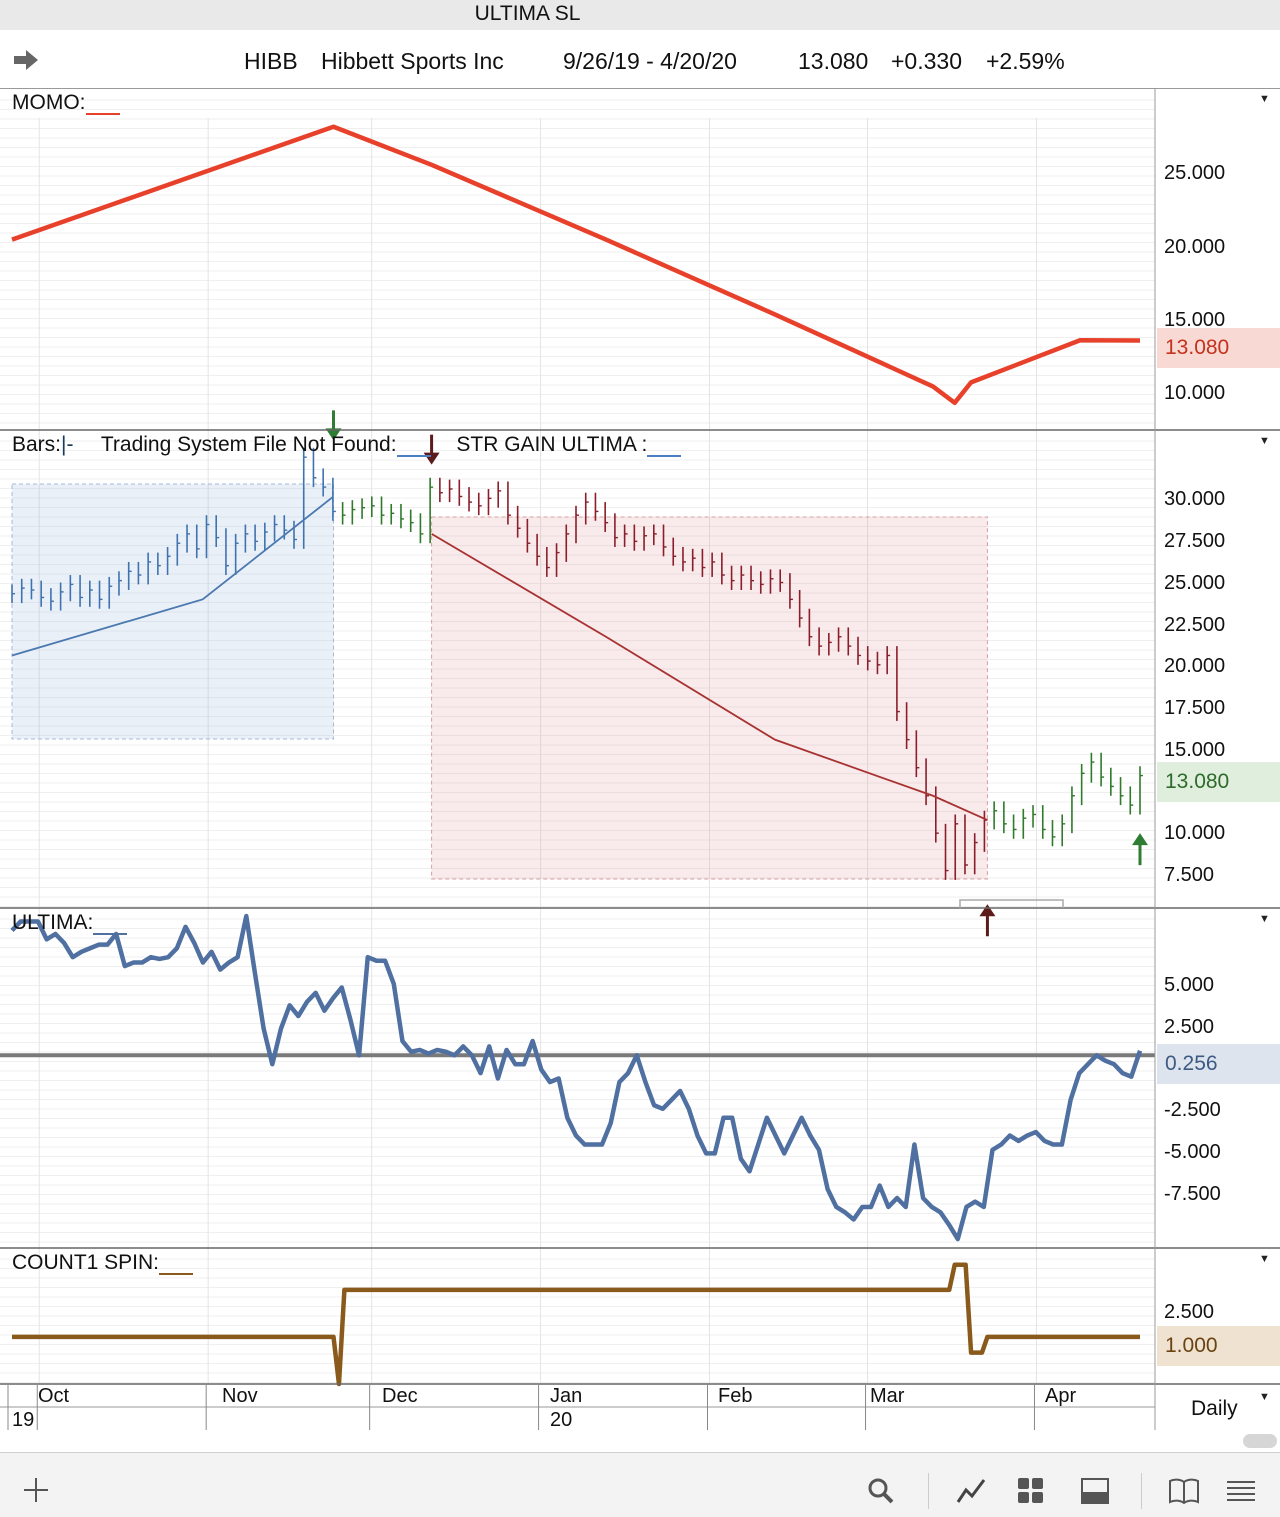  What do you see at coordinates (709, 677) in the screenshot?
I see `short-stop-line` at bounding box center [709, 677].